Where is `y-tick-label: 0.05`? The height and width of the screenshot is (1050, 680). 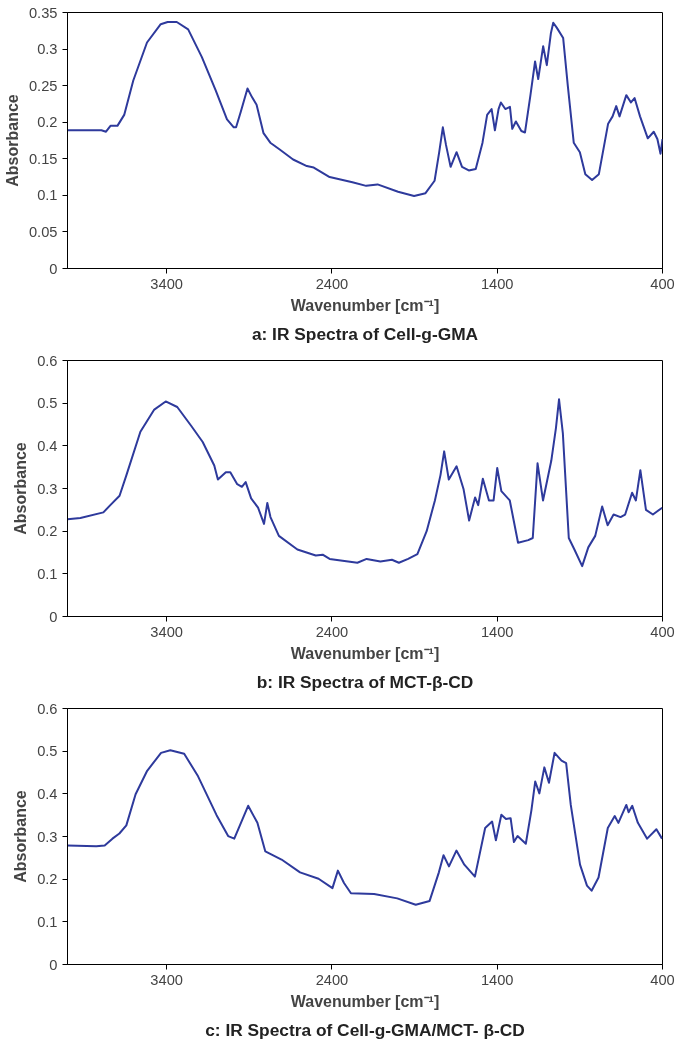 y-tick-label: 0.05 is located at coordinates (43, 231).